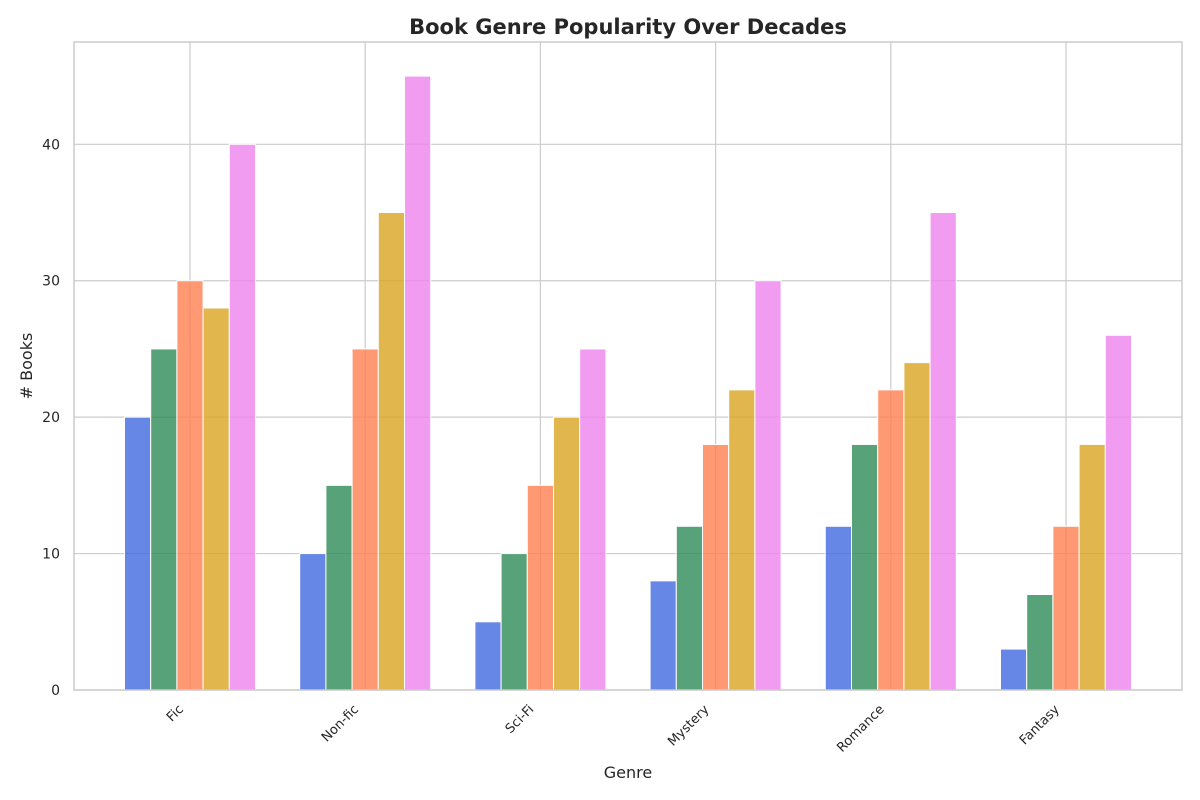 The height and width of the screenshot is (800, 1200). What do you see at coordinates (51, 555) in the screenshot?
I see `y-tick-label: 10` at bounding box center [51, 555].